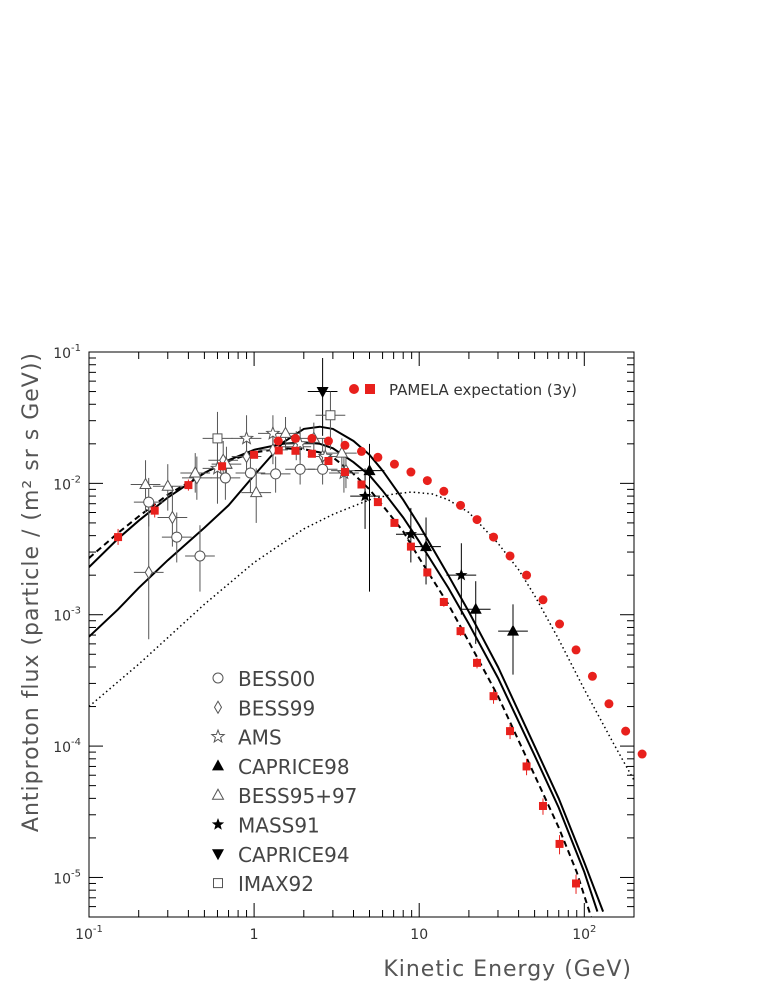 Image resolution: width=763 pixels, height=987 pixels. What do you see at coordinates (67, 615) in the screenshot?
I see `y-tick-label: 10⁻³` at bounding box center [67, 615].